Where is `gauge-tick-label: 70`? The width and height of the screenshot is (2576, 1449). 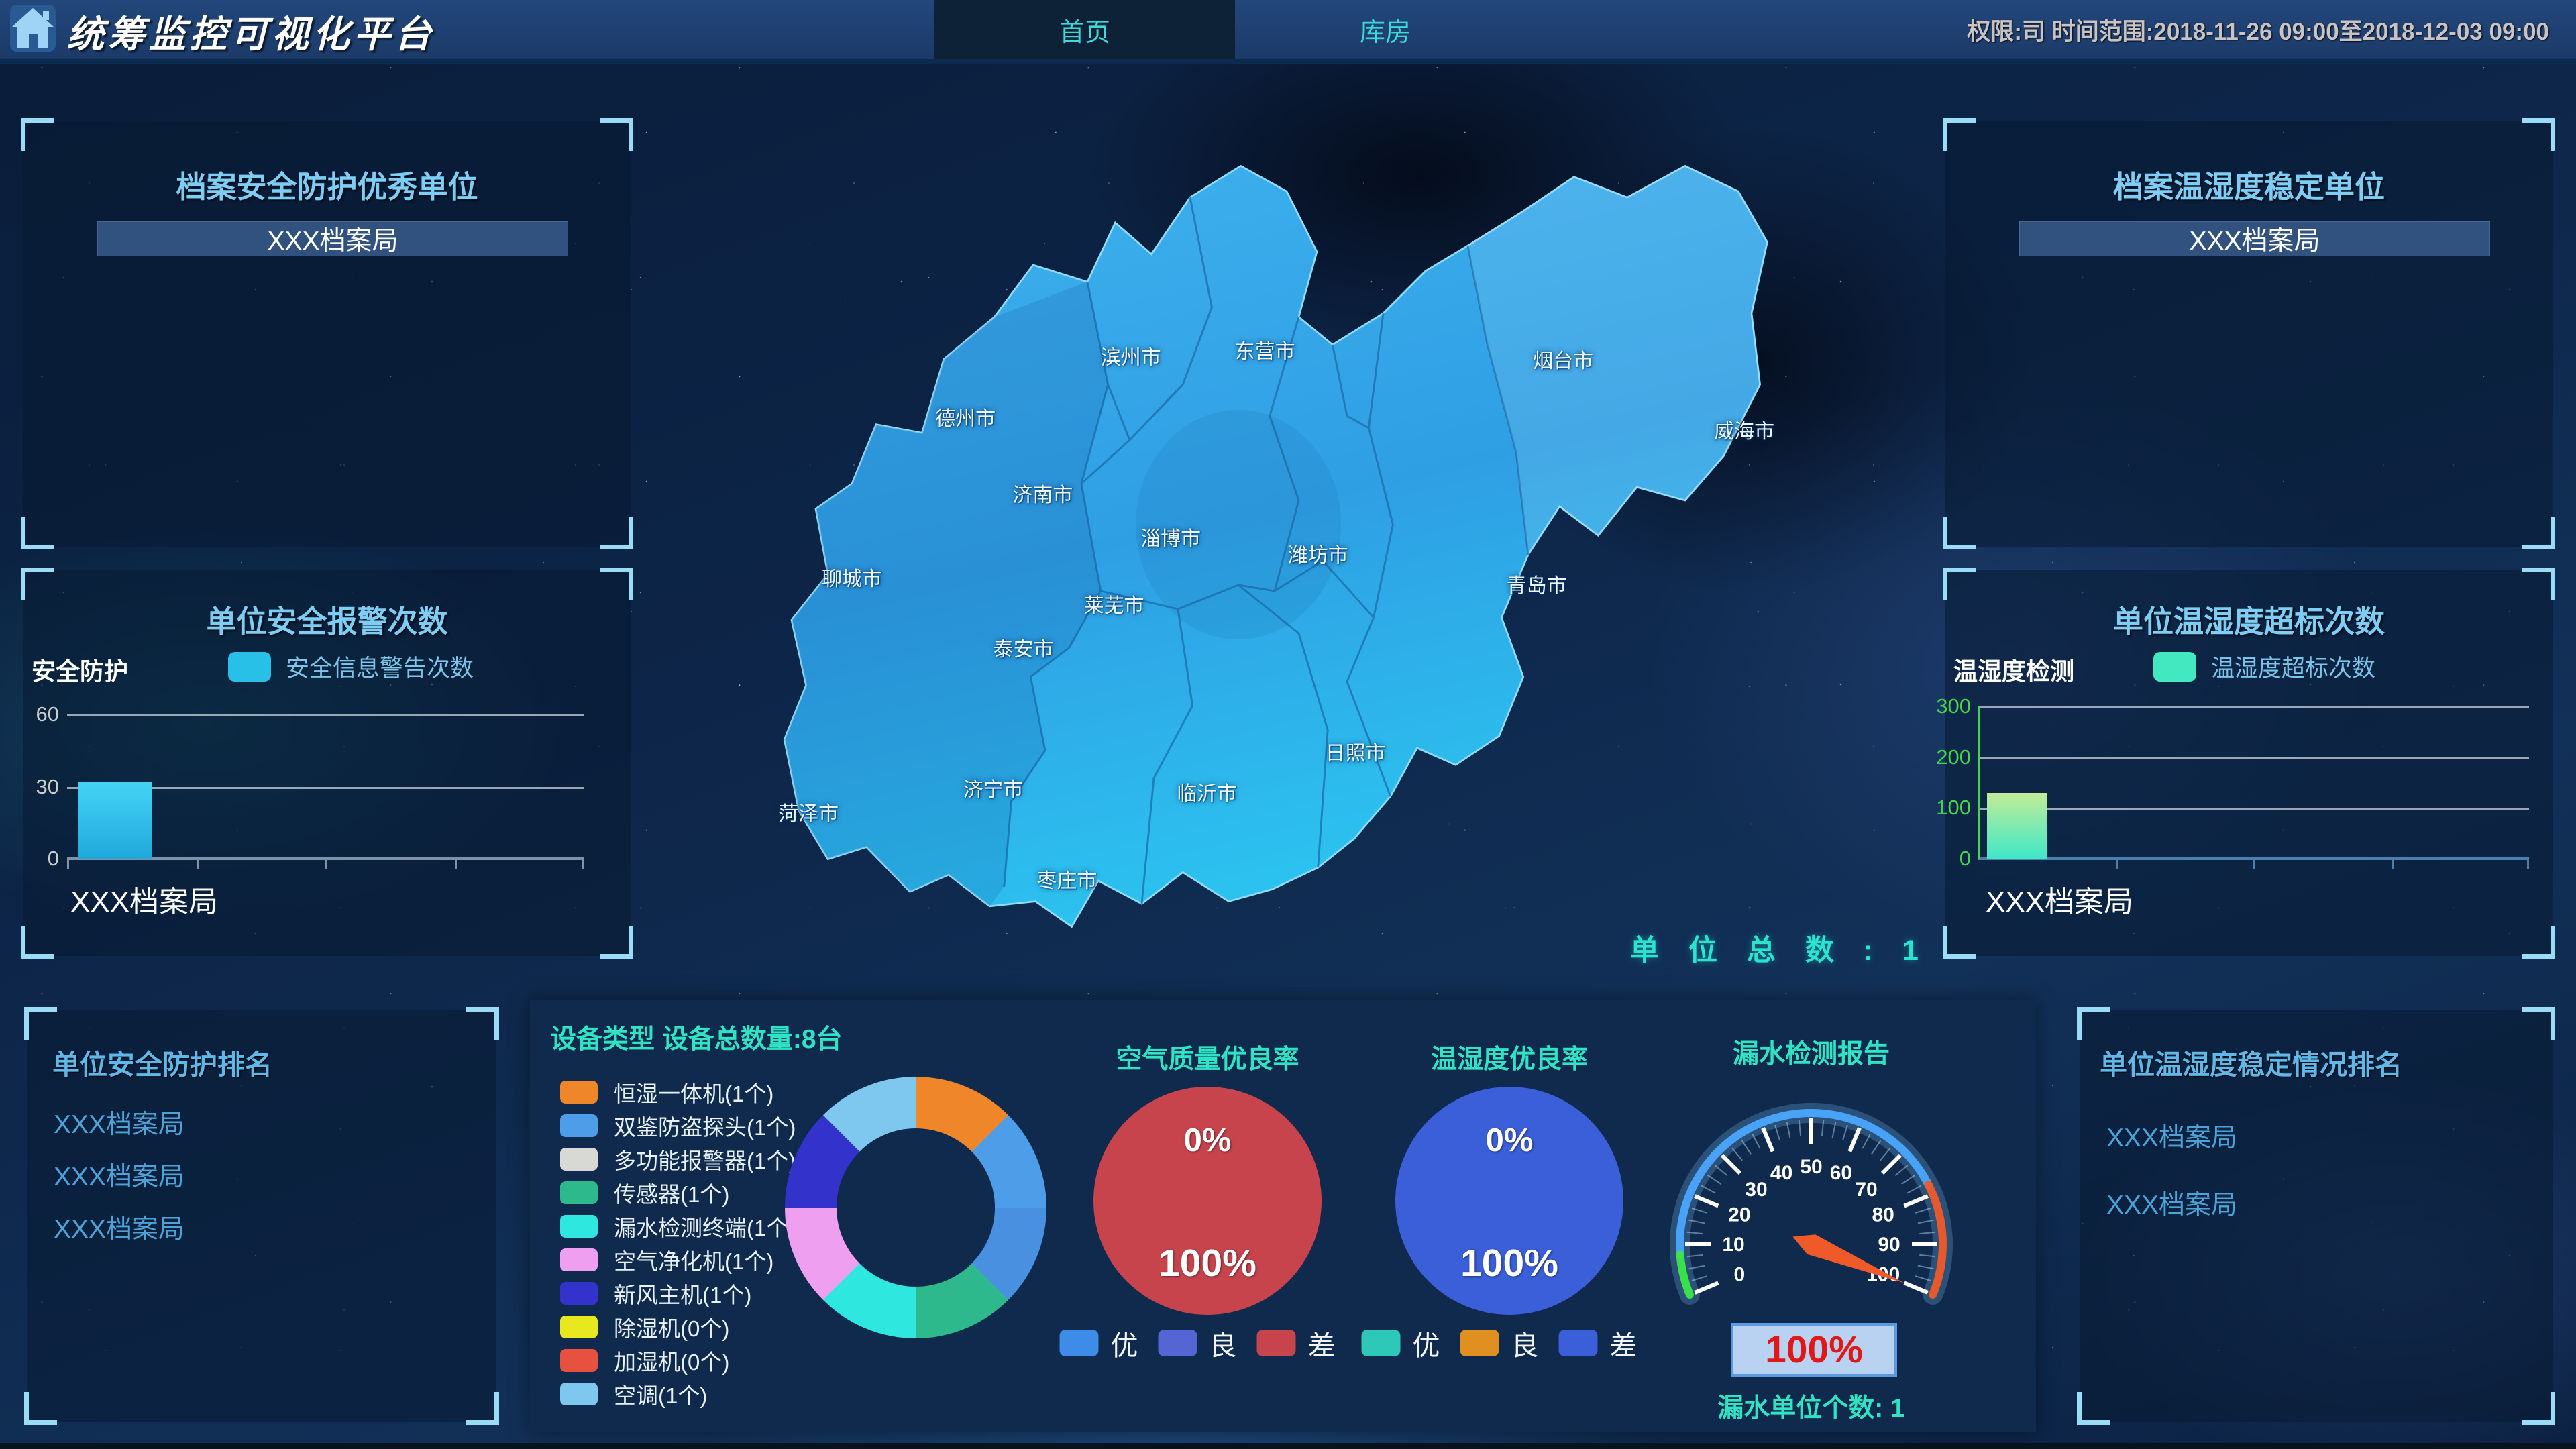 gauge-tick-label: 70 is located at coordinates (1866, 1190).